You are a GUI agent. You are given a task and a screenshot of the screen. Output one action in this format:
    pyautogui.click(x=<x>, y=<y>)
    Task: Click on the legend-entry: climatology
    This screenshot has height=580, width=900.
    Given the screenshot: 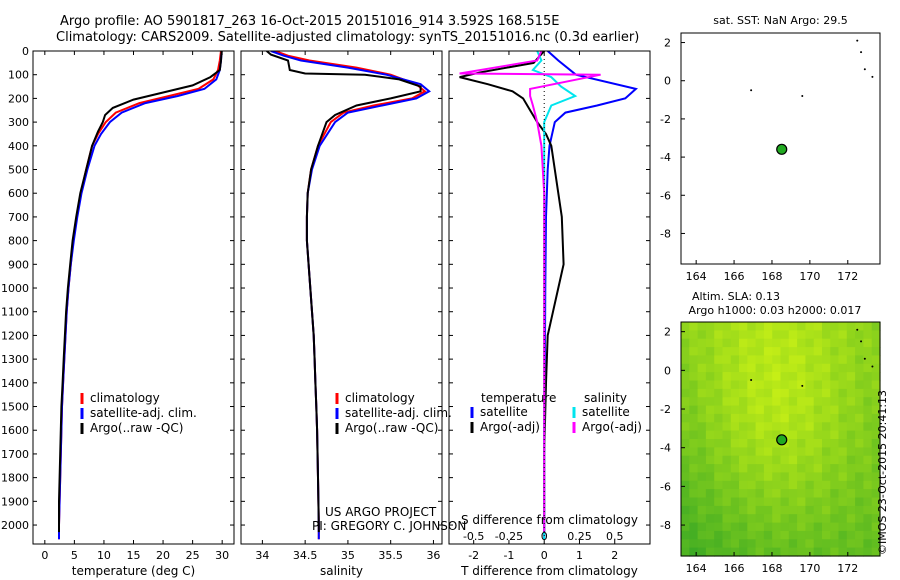 What is the action you would take?
    pyautogui.click(x=380, y=398)
    